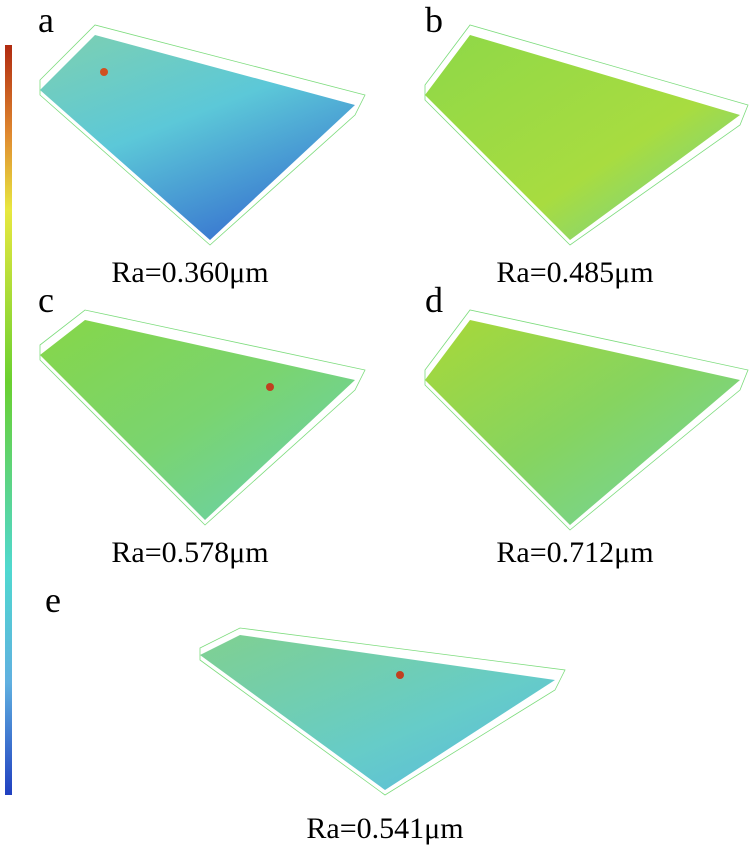 The width and height of the screenshot is (756, 853). What do you see at coordinates (46, 300) in the screenshot?
I see `panel-label: c` at bounding box center [46, 300].